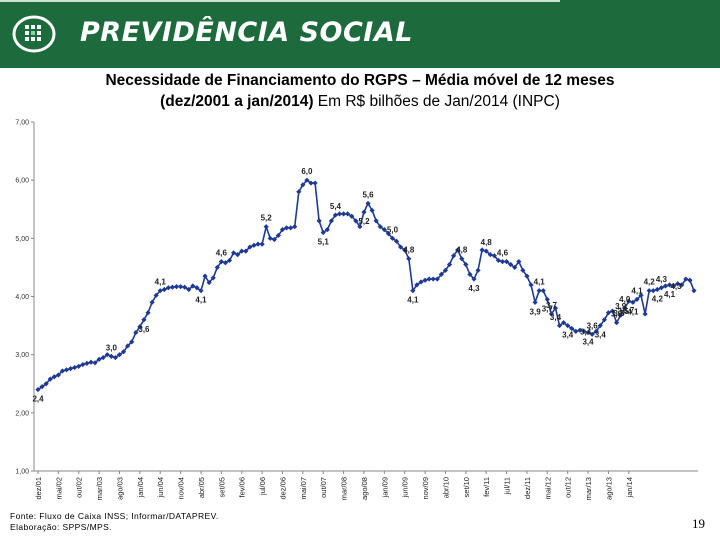 The height and width of the screenshot is (540, 720). What do you see at coordinates (144, 329) in the screenshot?
I see `data-label: 3,6` at bounding box center [144, 329].